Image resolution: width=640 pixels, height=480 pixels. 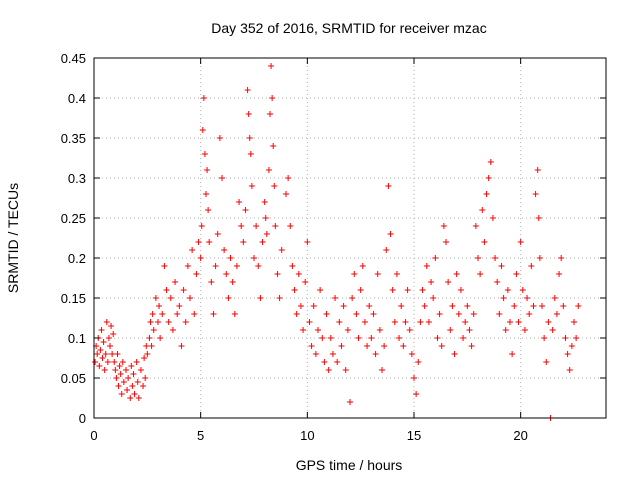 What do you see at coordinates (77, 338) in the screenshot?
I see `y-tick-label: 0.1` at bounding box center [77, 338].